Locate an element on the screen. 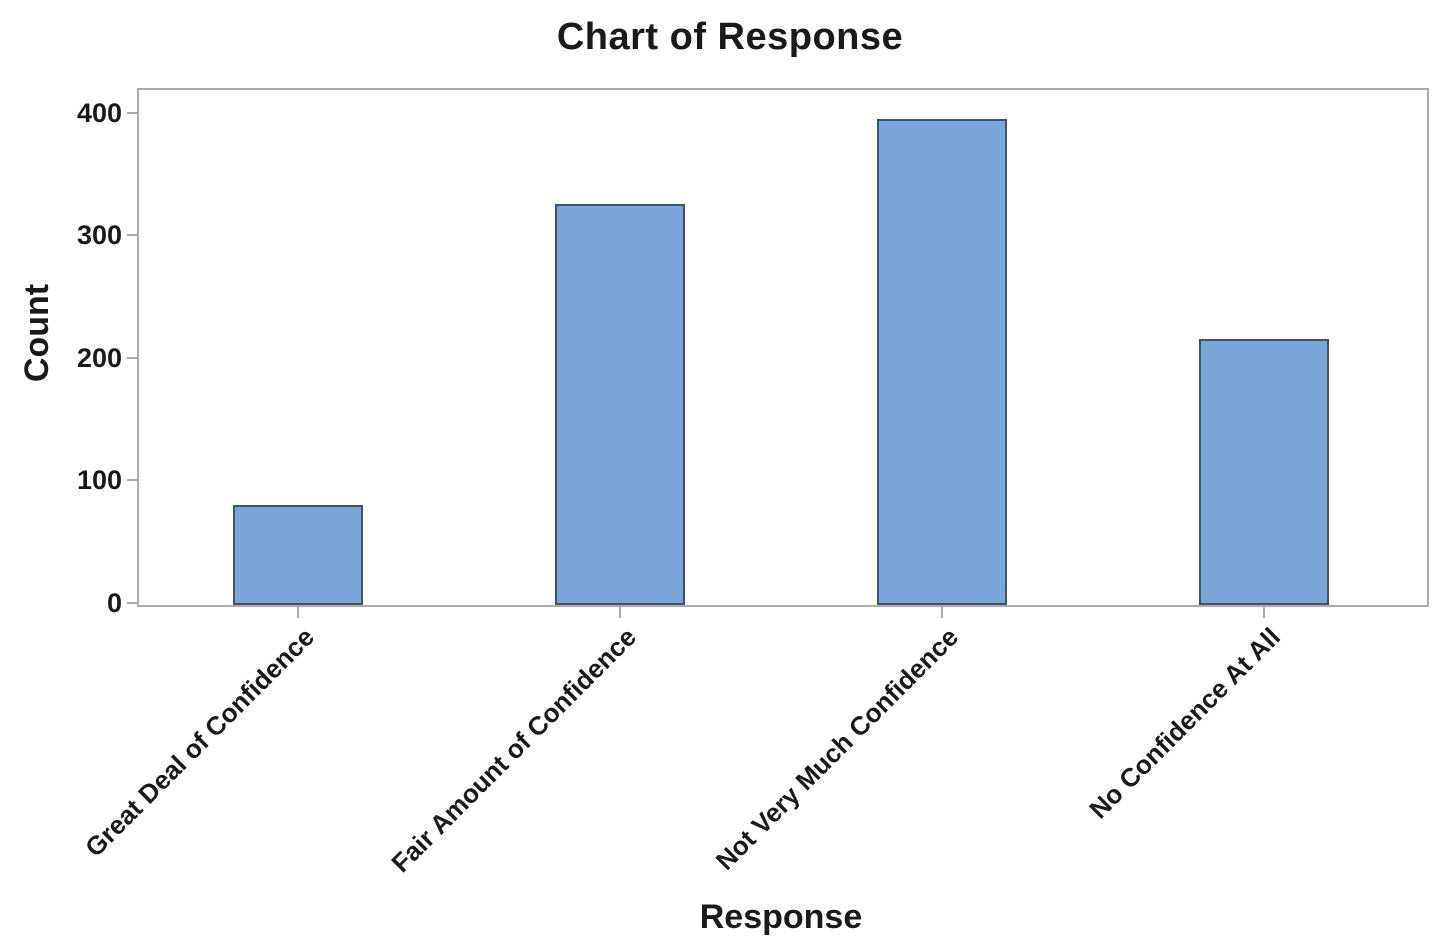 This screenshot has width=1440, height=950. y-tick-label: 0 is located at coordinates (114, 603).